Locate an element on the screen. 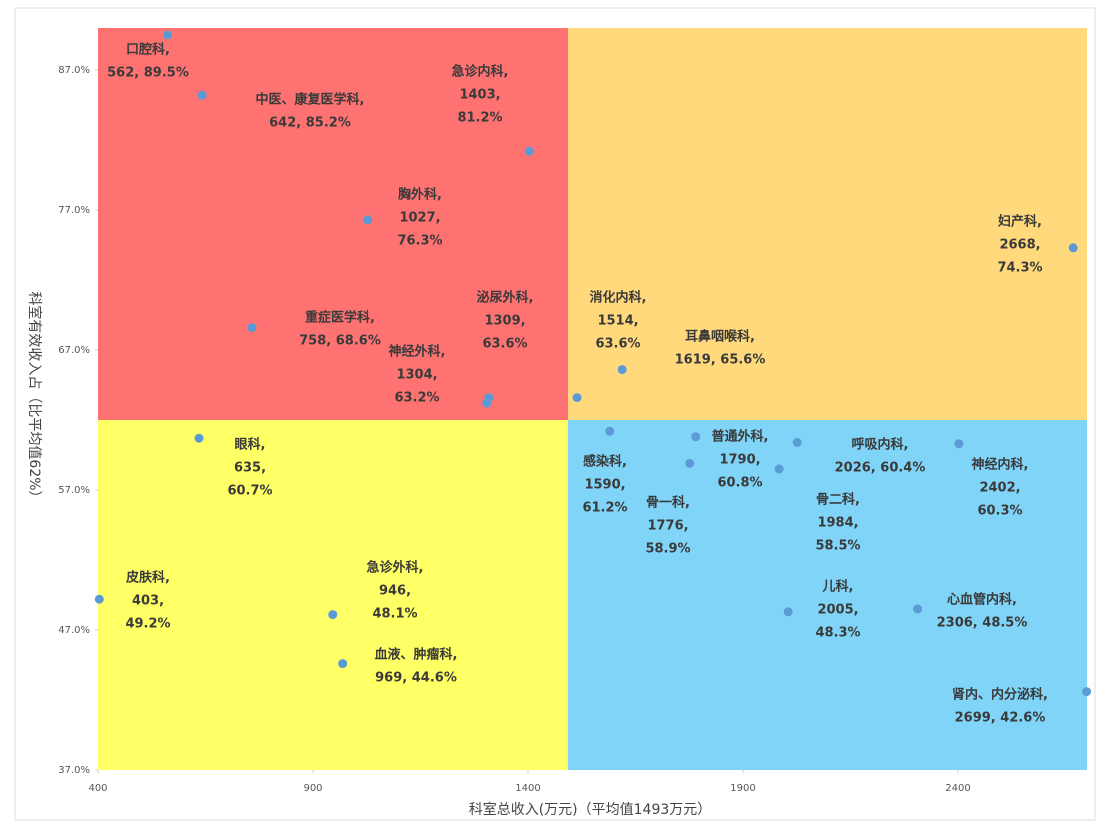 This screenshot has width=1100, height=827. y-tick-label: 37.0% is located at coordinates (74, 770).